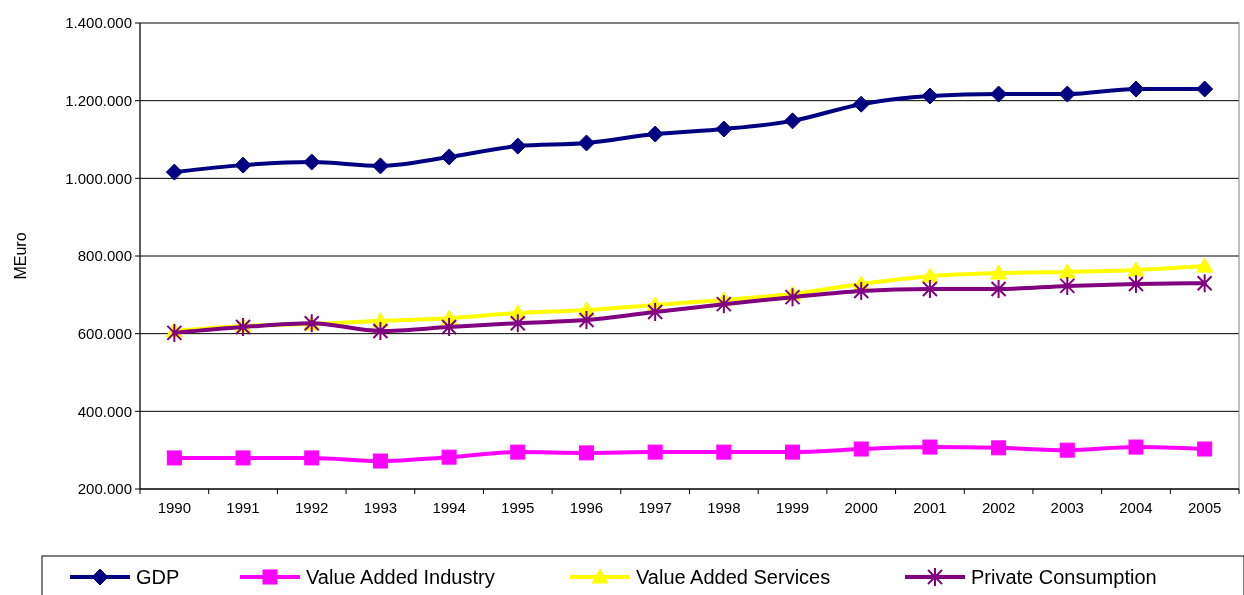 Image resolution: width=1244 pixels, height=595 pixels. I want to click on x-tick-label: 1998, so click(724, 507).